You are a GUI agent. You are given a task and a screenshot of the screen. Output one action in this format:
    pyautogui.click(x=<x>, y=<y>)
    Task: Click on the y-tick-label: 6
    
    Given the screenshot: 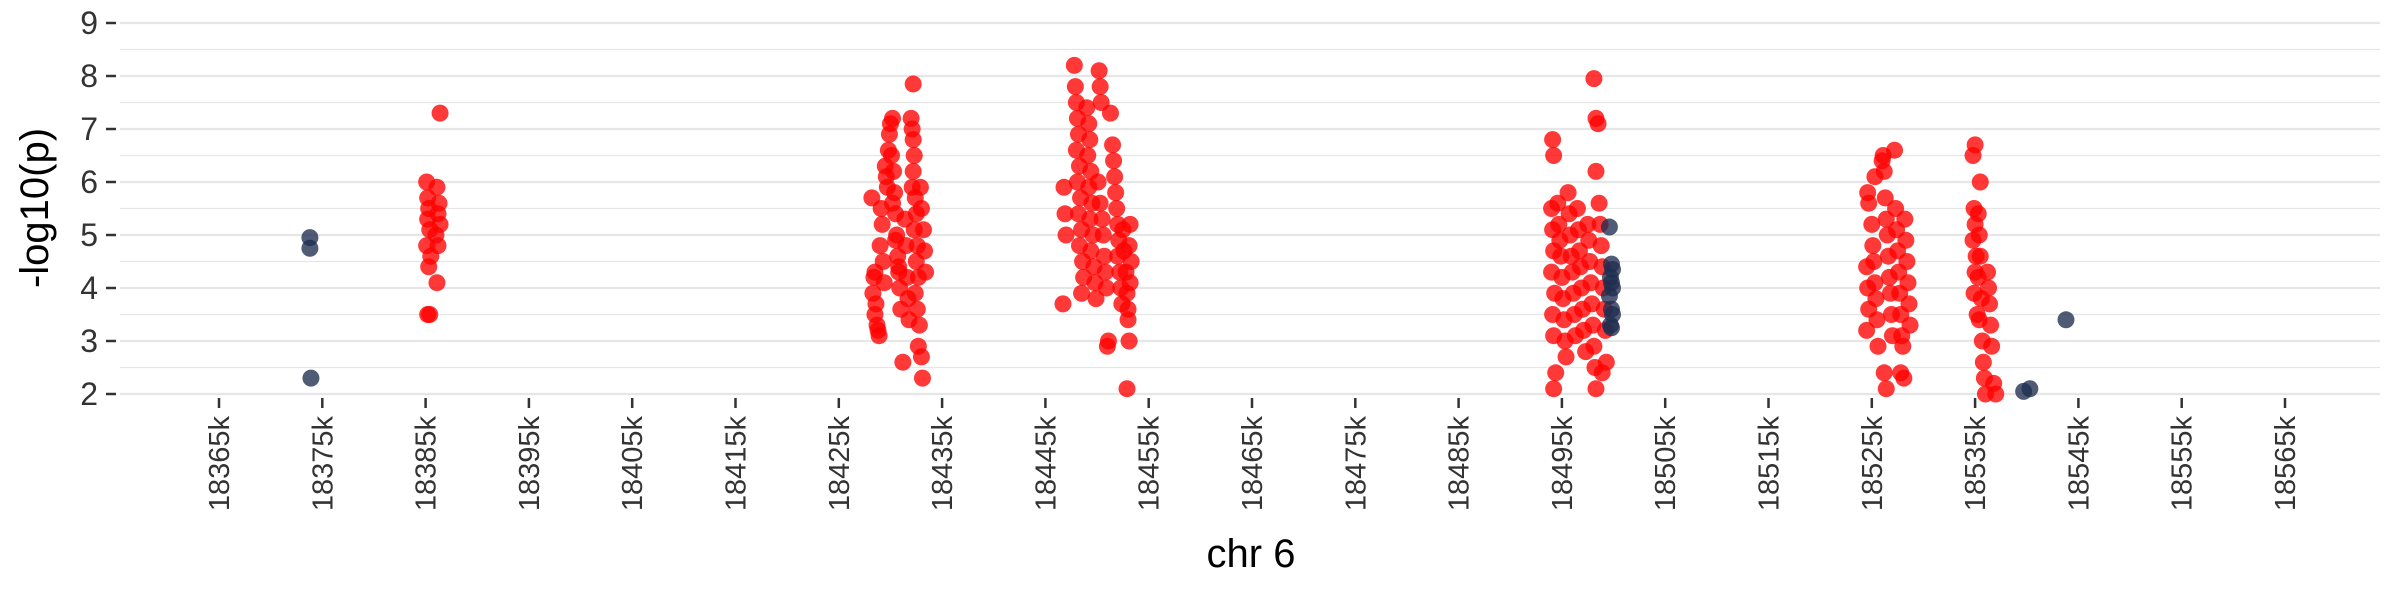 What is the action you would take?
    pyautogui.click(x=89, y=182)
    